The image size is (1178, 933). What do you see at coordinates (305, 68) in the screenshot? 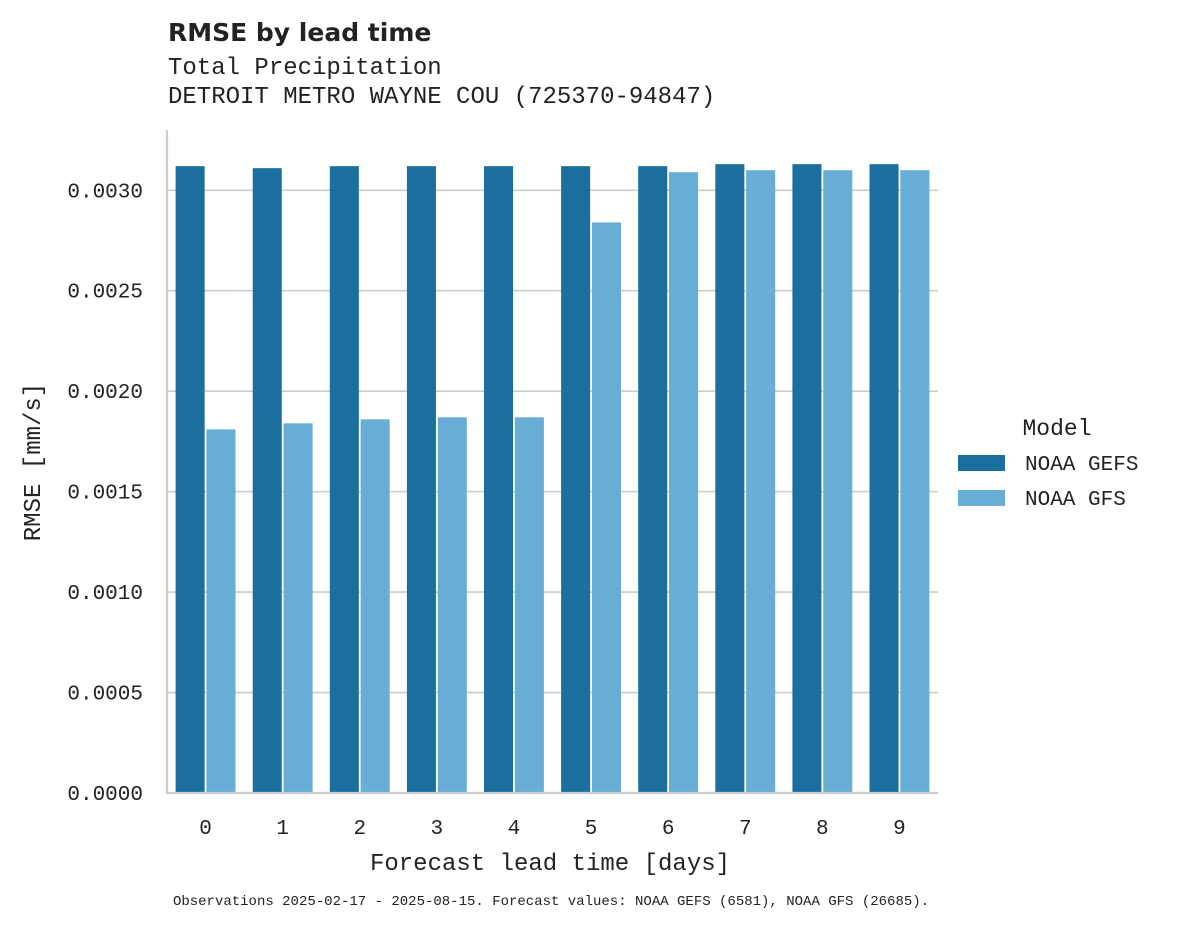
I see `chart-subtitle-variable: Total Precipitation` at bounding box center [305, 68].